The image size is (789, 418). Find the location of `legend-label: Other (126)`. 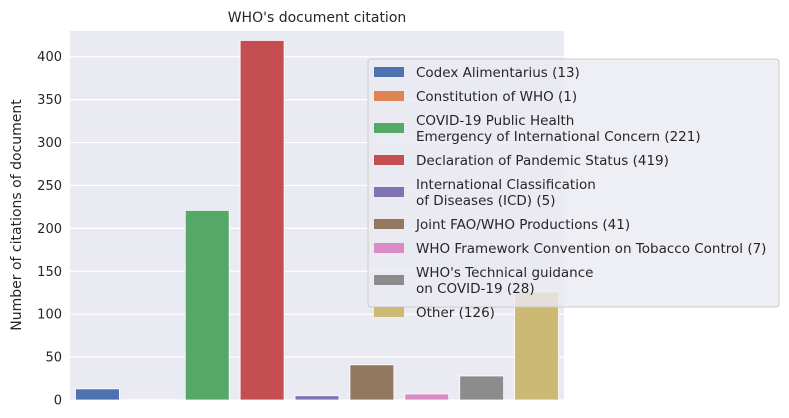

legend-label: Other (126) is located at coordinates (455, 313).